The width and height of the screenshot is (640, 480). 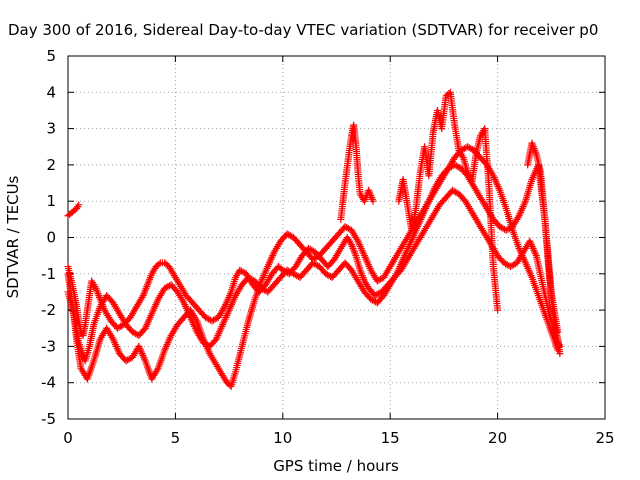 I want to click on y-tick-label: 1, so click(x=51, y=201).